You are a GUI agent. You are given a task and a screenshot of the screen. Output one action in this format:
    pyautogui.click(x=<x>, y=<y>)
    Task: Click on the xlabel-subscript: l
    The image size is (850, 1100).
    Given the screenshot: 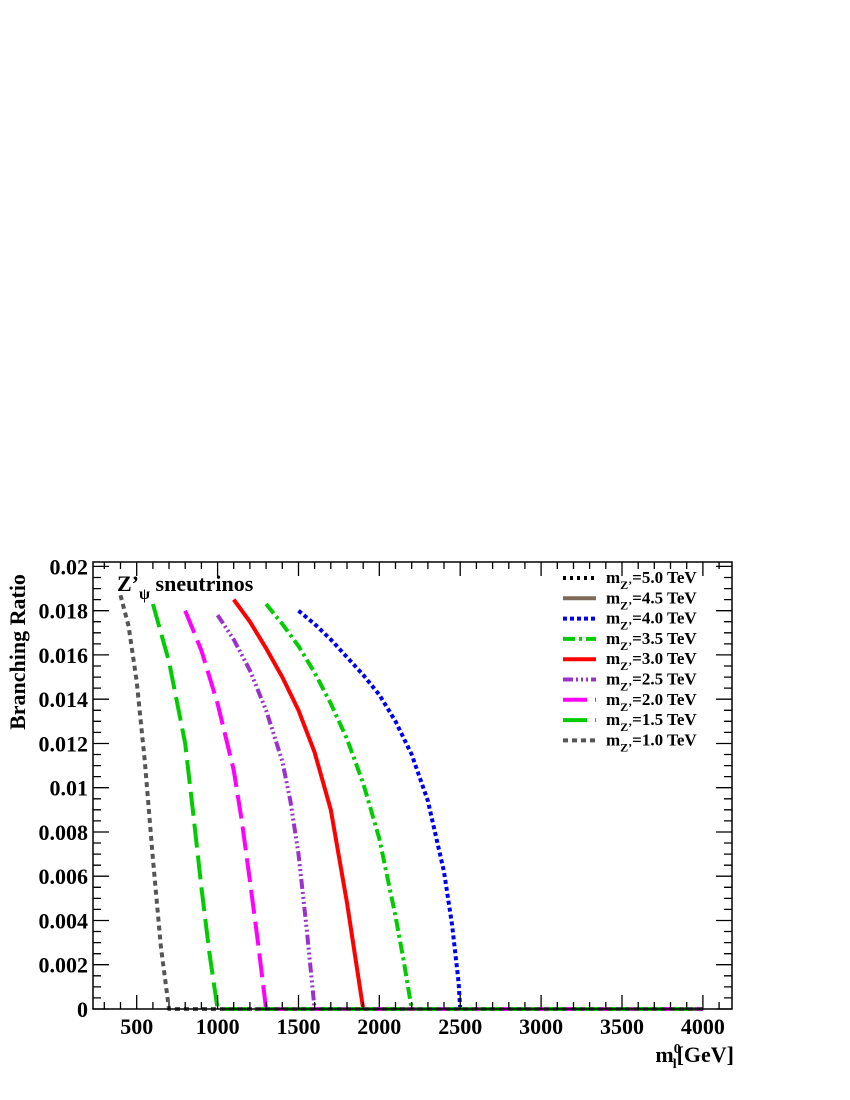 What is the action you would take?
    pyautogui.click(x=675, y=1064)
    